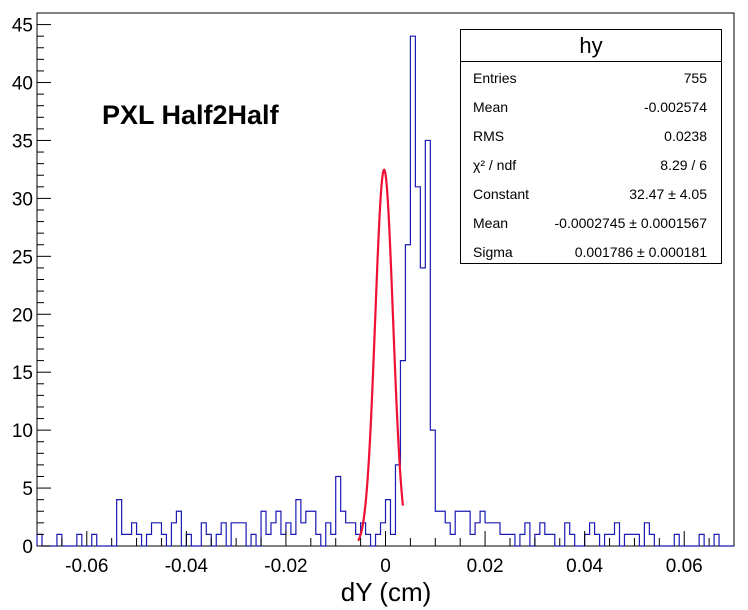  Describe the element at coordinates (683, 165) in the screenshot. I see `stats-value: 8.29 / 6` at that location.